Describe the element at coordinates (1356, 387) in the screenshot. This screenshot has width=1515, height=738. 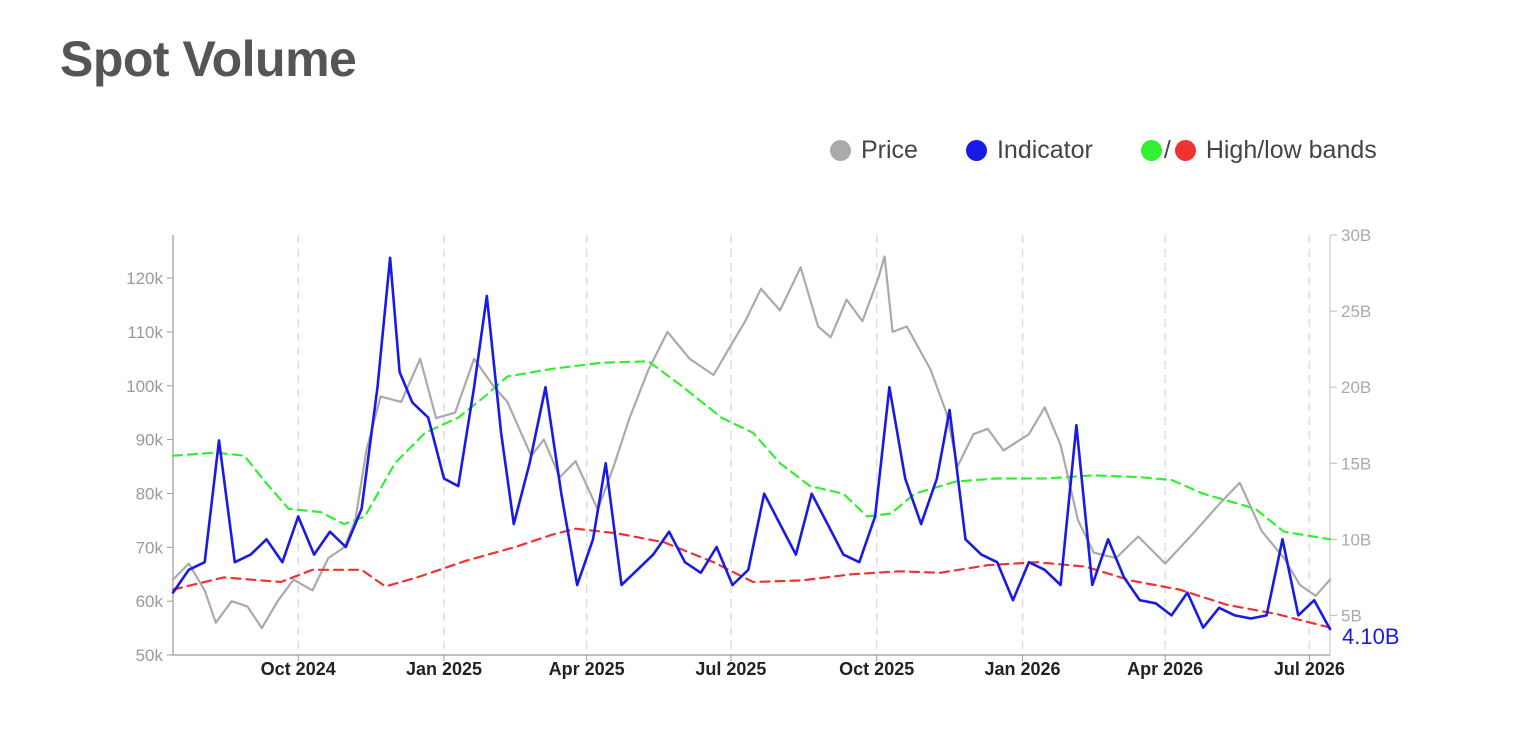
I see `right-tick-label-3: 20B` at that location.